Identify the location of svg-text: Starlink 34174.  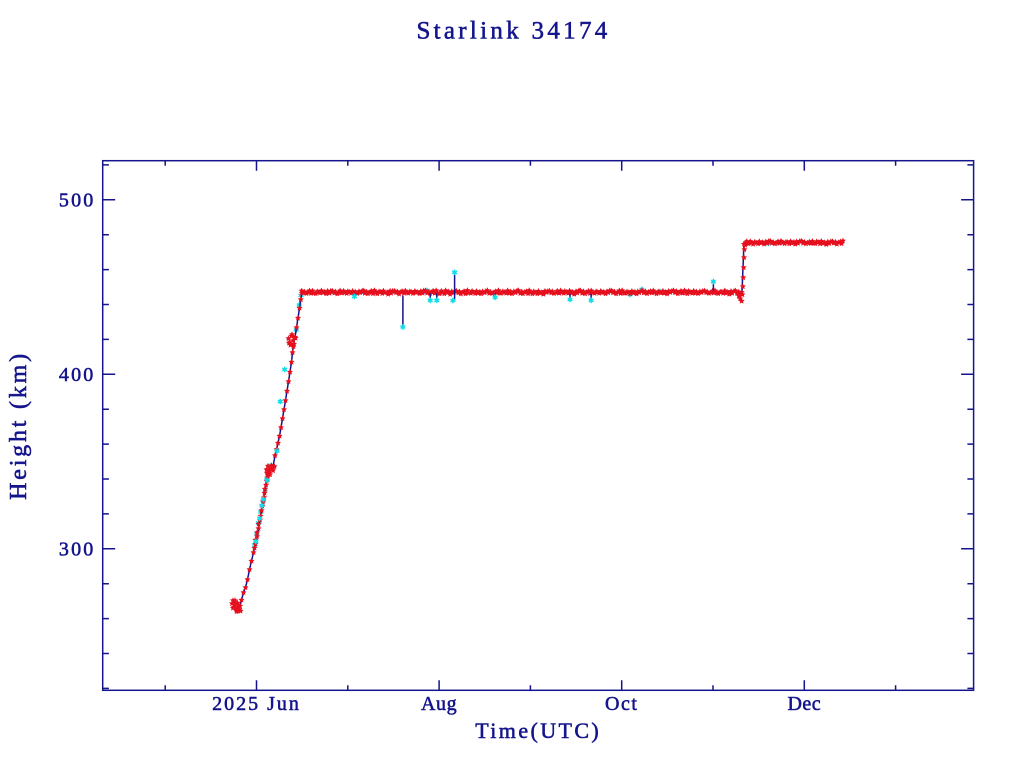
(513, 31).